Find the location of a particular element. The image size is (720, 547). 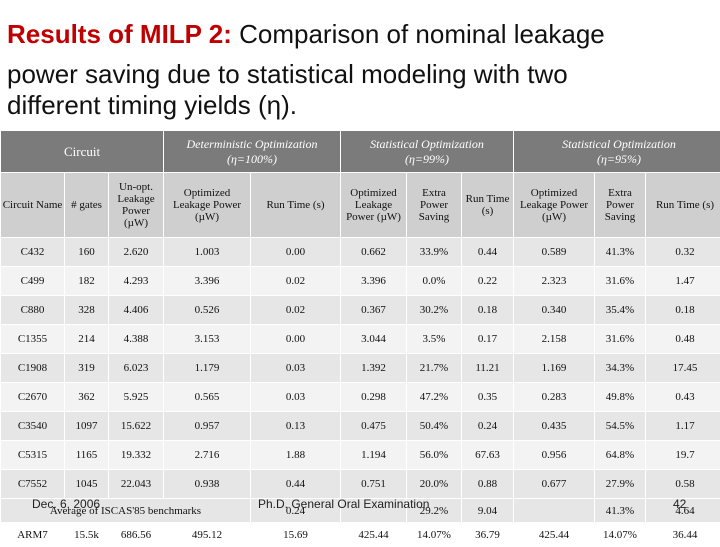

table-cell: C880 is located at coordinates (33, 310).